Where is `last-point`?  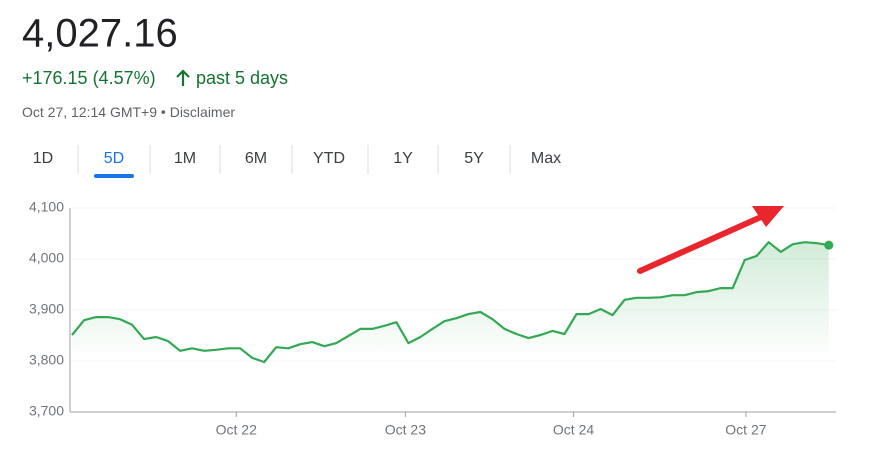 last-point is located at coordinates (829, 245).